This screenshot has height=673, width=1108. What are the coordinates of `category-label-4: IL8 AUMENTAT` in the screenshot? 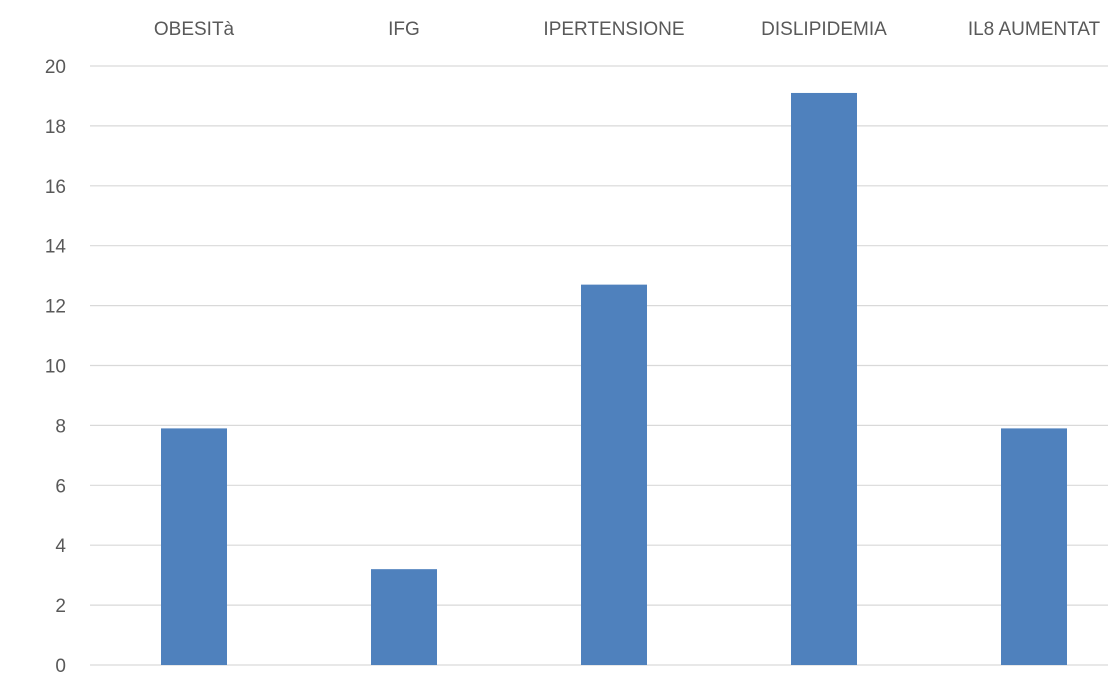 It's located at (1034, 29).